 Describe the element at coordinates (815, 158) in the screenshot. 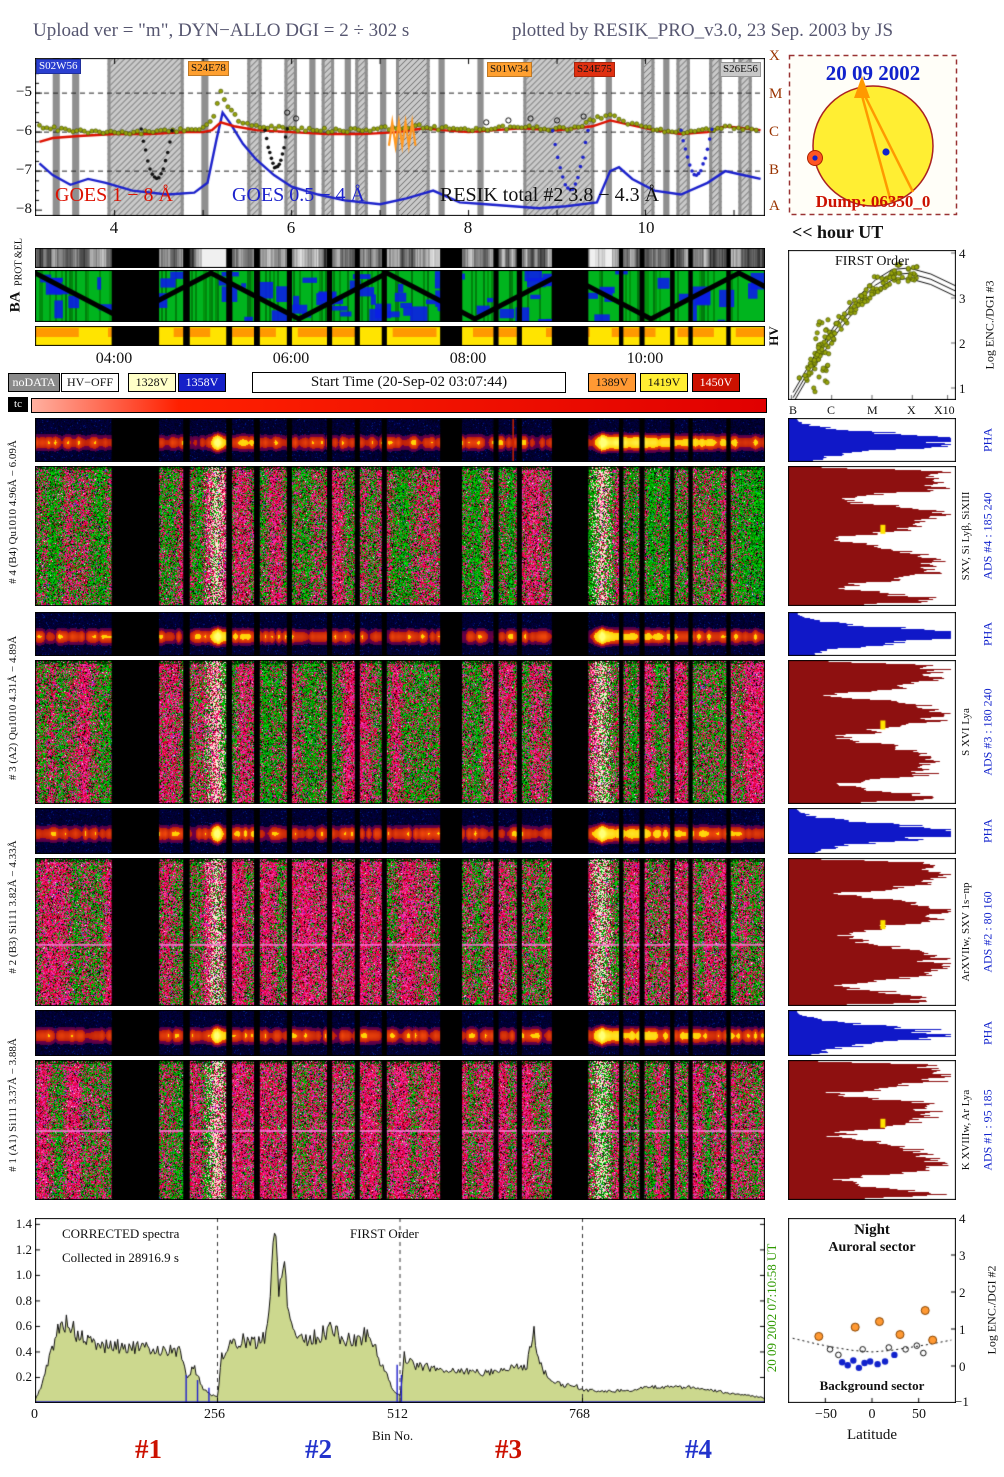

I see `active-region-dot` at that location.